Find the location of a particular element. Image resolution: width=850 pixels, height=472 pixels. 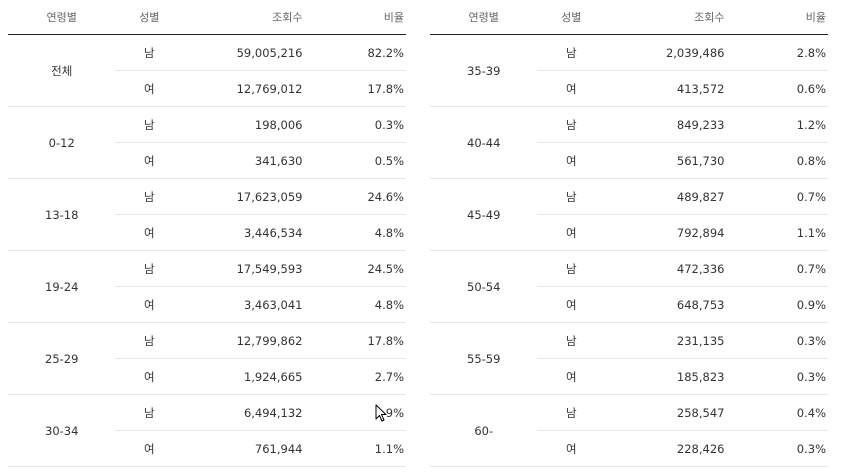

table-row: 40-44 남 849,233 1.2% is located at coordinates (629, 142).